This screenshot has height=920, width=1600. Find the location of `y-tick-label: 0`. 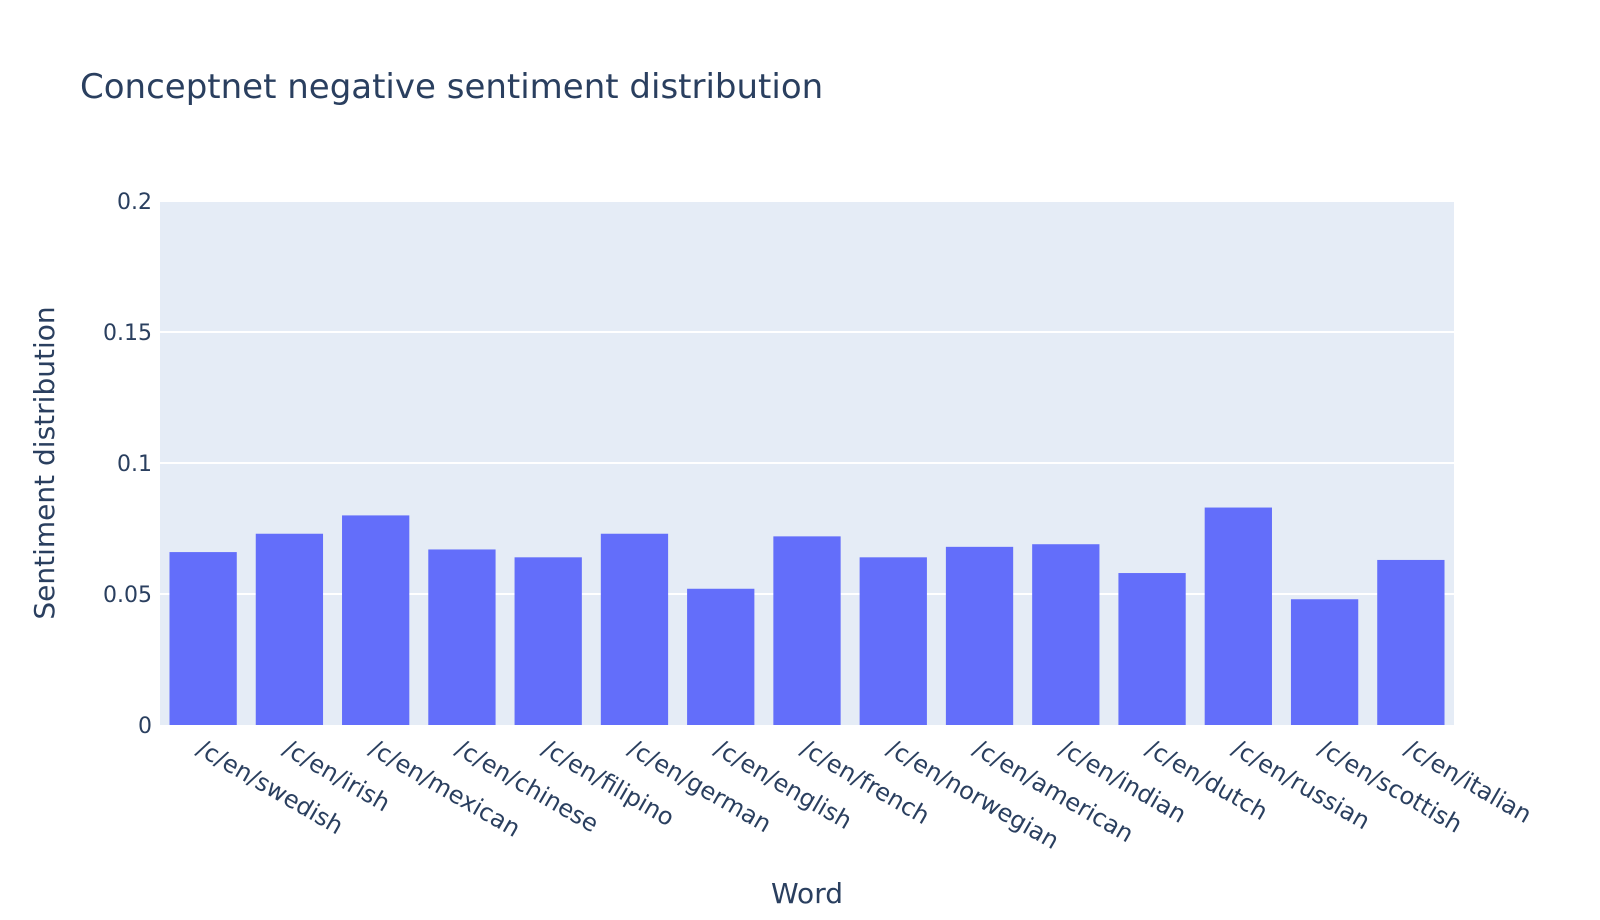

y-tick-label: 0 is located at coordinates (145, 726).